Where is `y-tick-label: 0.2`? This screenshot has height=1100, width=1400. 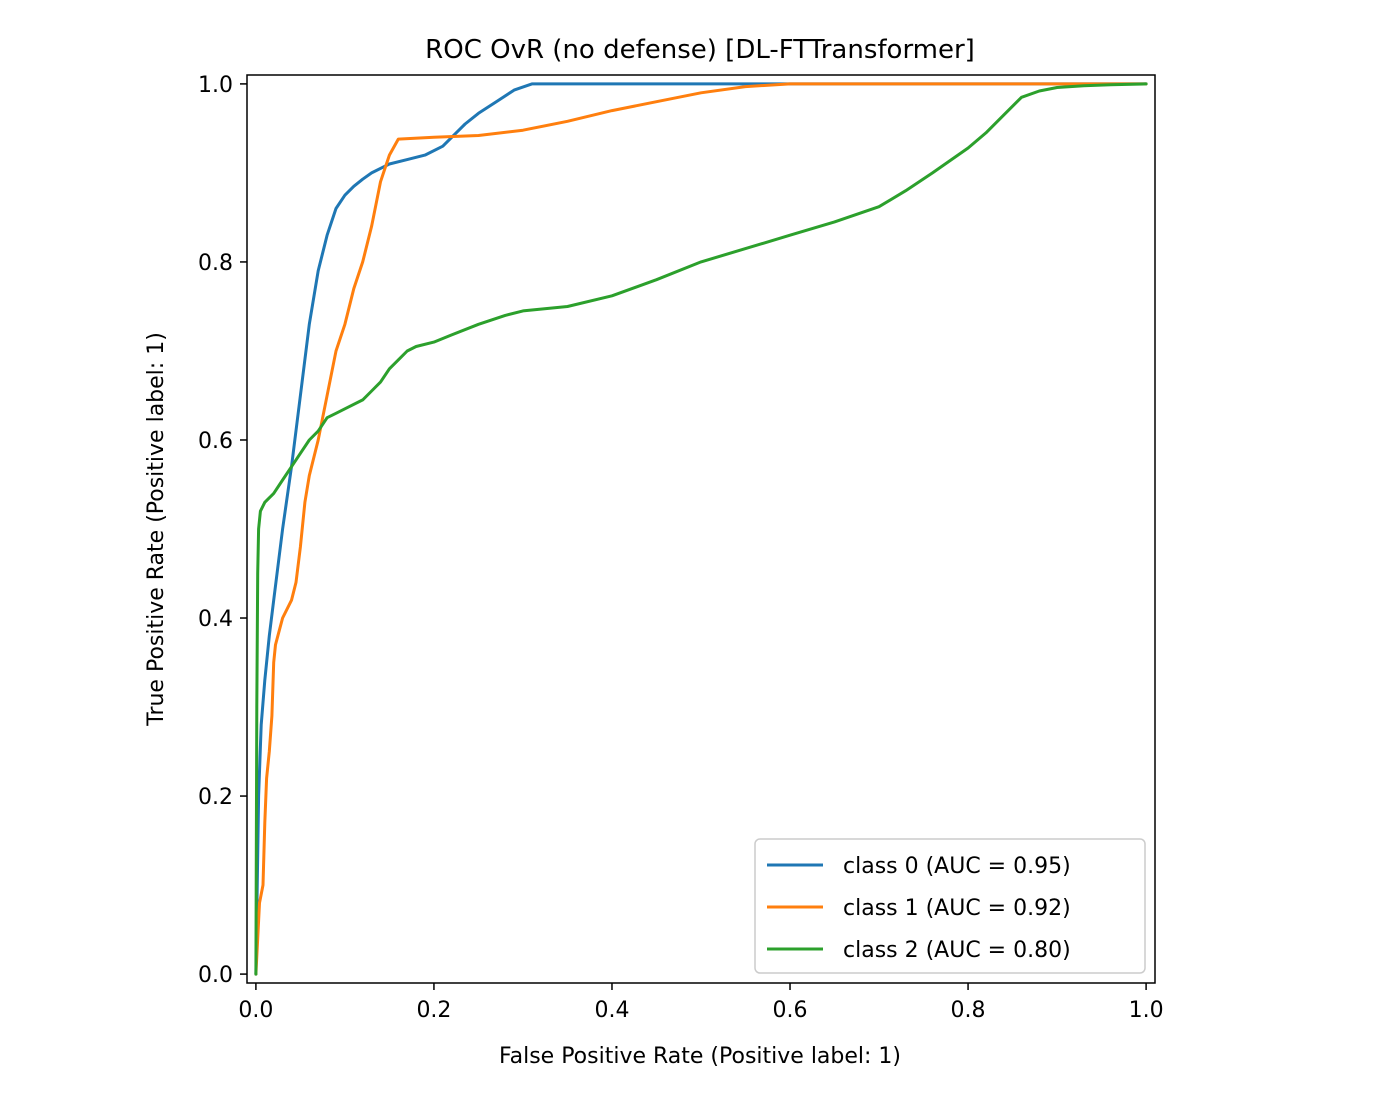
y-tick-label: 0.2 is located at coordinates (215, 797).